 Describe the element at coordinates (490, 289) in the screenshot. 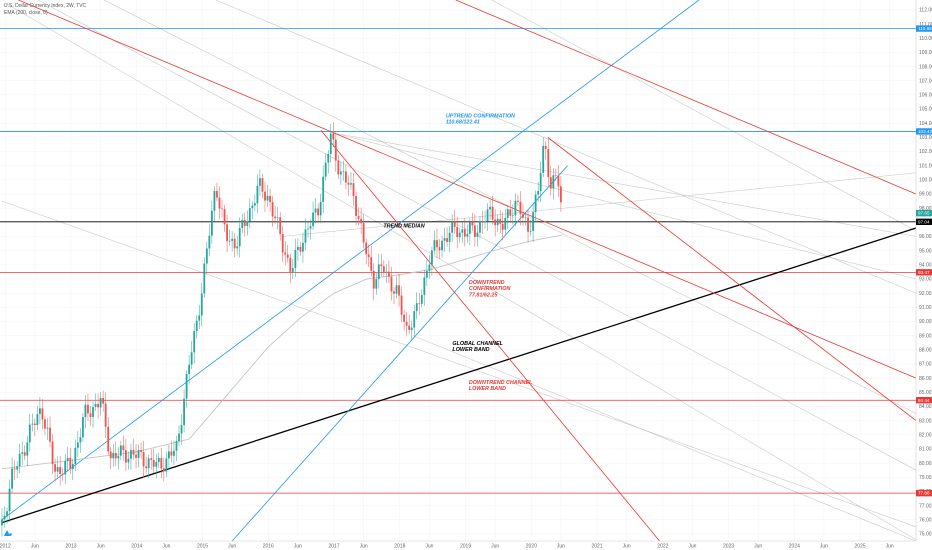

I see `annotation-line: CONFIRMATION` at that location.